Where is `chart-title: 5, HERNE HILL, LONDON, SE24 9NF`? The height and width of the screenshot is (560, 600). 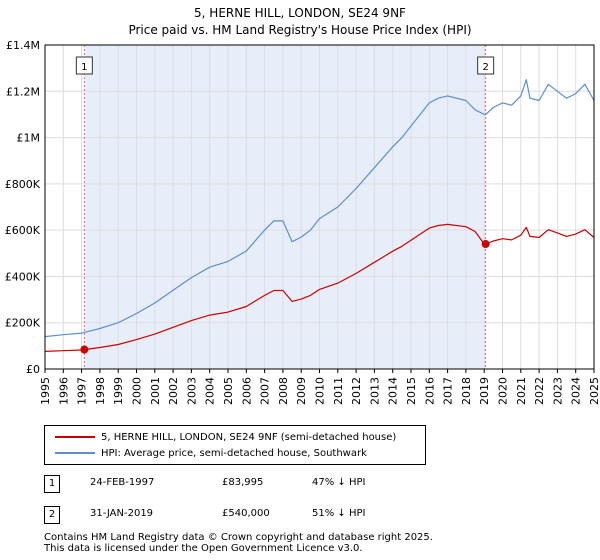
chart-title: 5, HERNE HILL, LONDON, SE24 9NF is located at coordinates (300, 13).